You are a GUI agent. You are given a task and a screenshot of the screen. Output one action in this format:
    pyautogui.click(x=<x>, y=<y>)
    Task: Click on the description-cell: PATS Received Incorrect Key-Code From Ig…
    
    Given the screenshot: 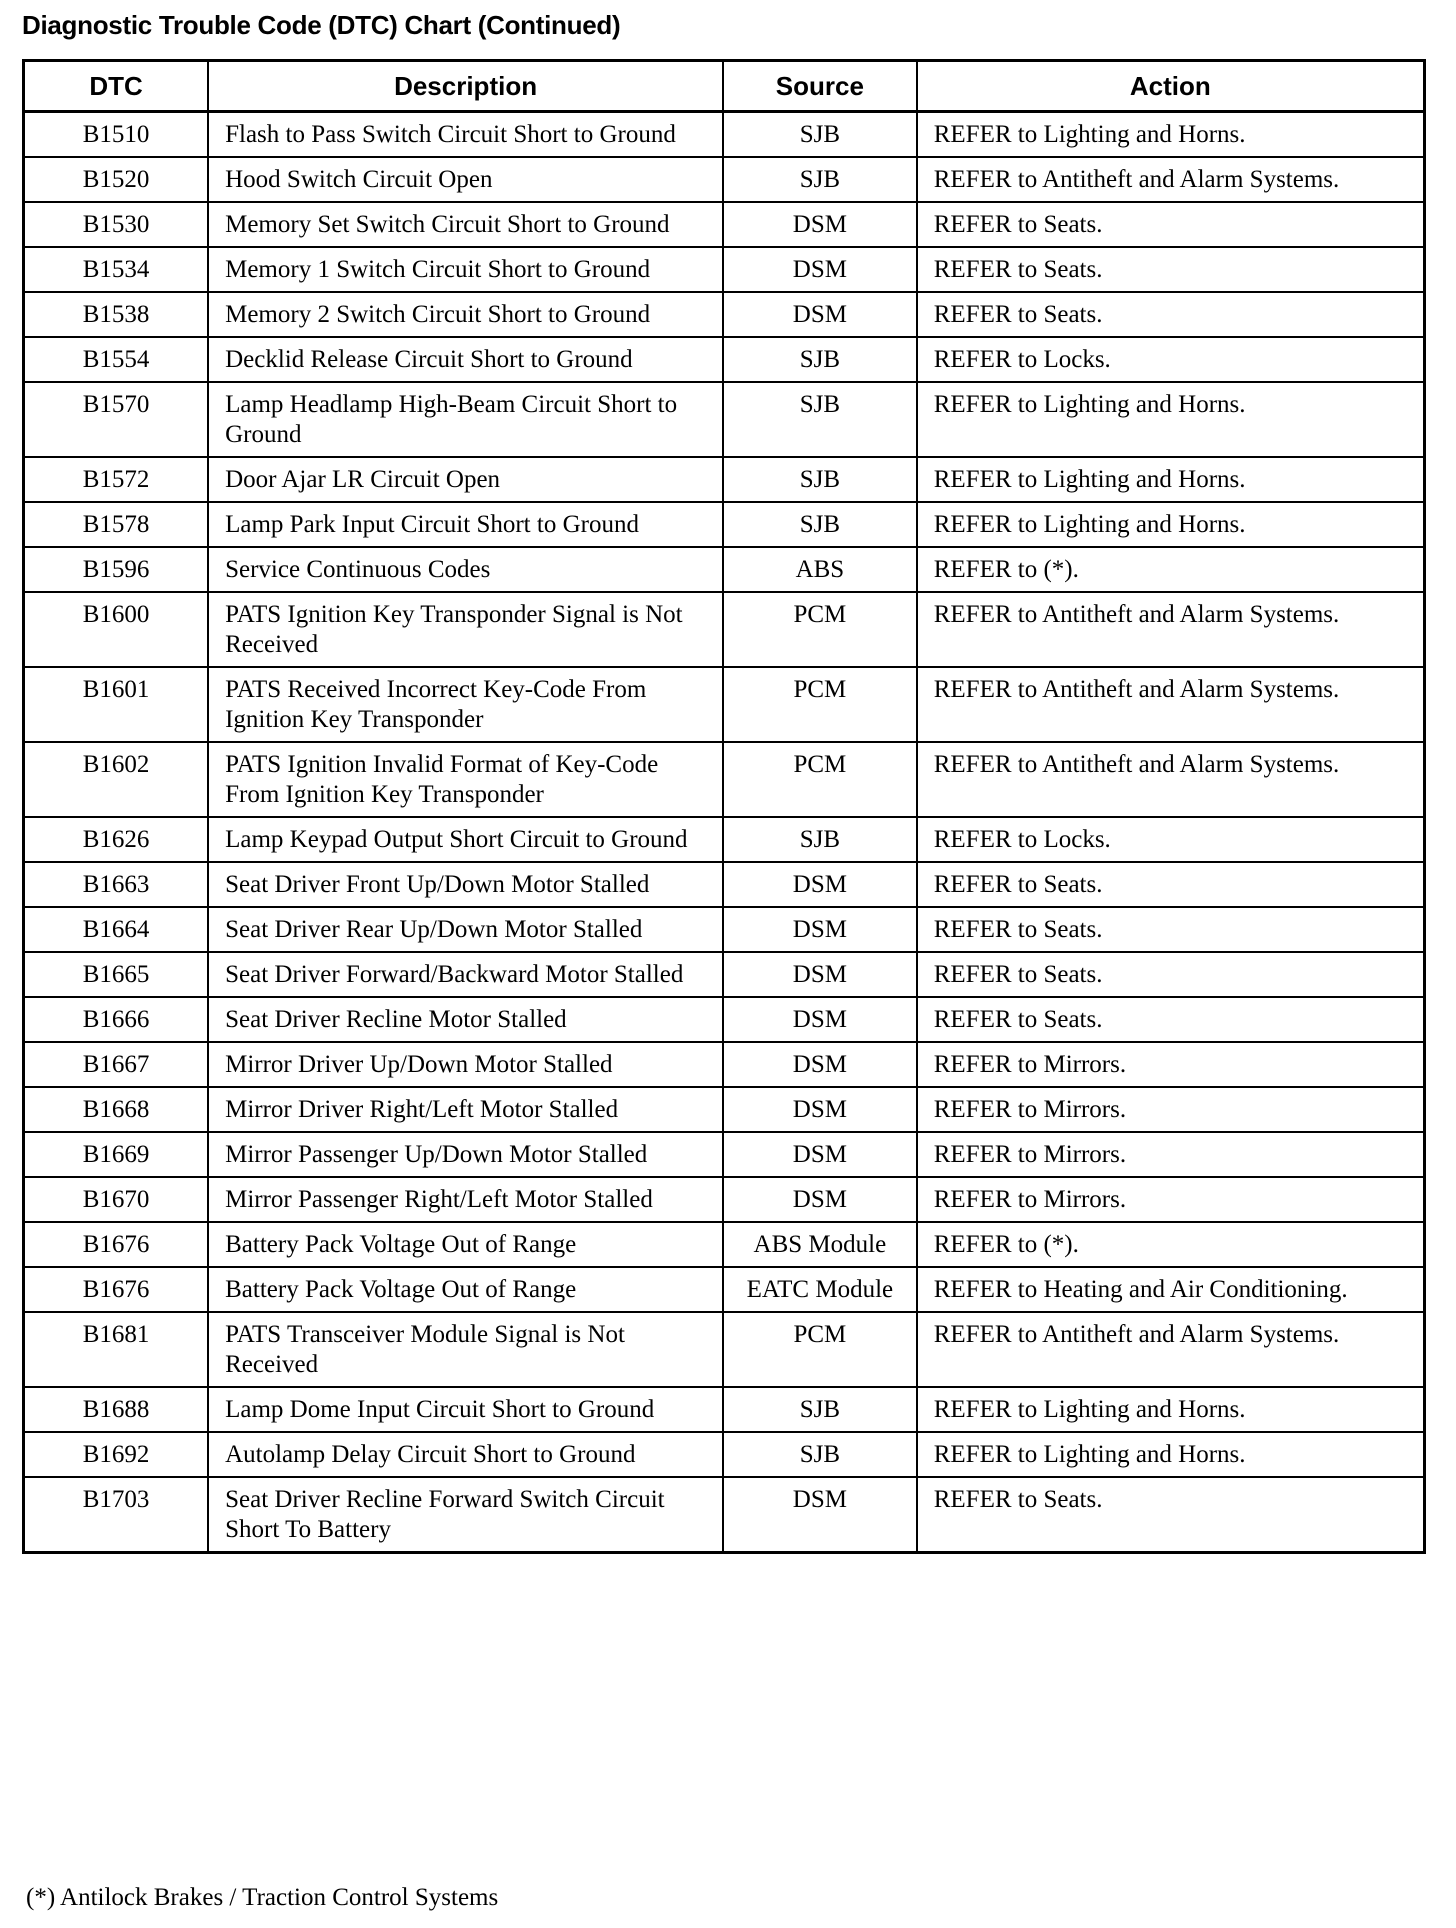 What is the action you would take?
    pyautogui.click(x=466, y=704)
    